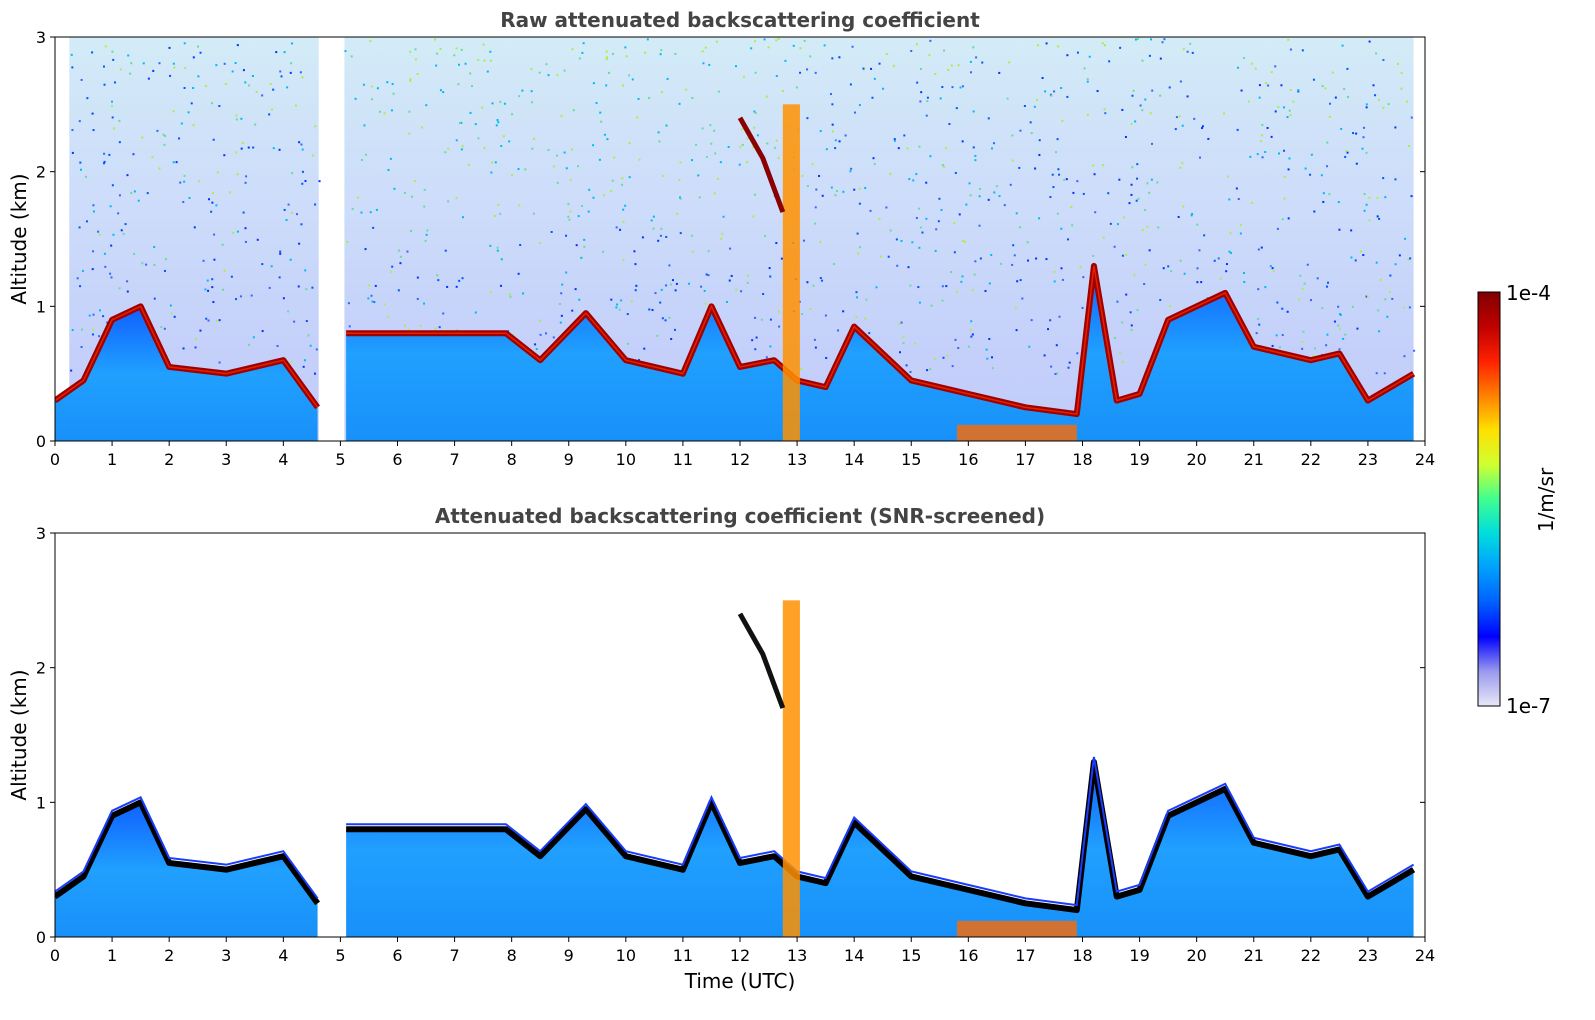 The width and height of the screenshot is (1595, 1020). I want to click on x-tick-label: 7, so click(454, 955).